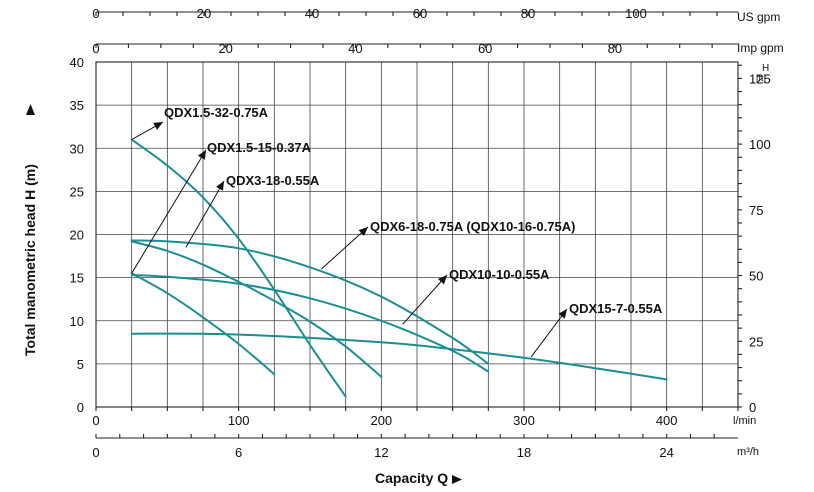 This screenshot has height=492, width=814. What do you see at coordinates (355, 48) in the screenshot?
I see `tick-label-impgpm: 40` at bounding box center [355, 48].